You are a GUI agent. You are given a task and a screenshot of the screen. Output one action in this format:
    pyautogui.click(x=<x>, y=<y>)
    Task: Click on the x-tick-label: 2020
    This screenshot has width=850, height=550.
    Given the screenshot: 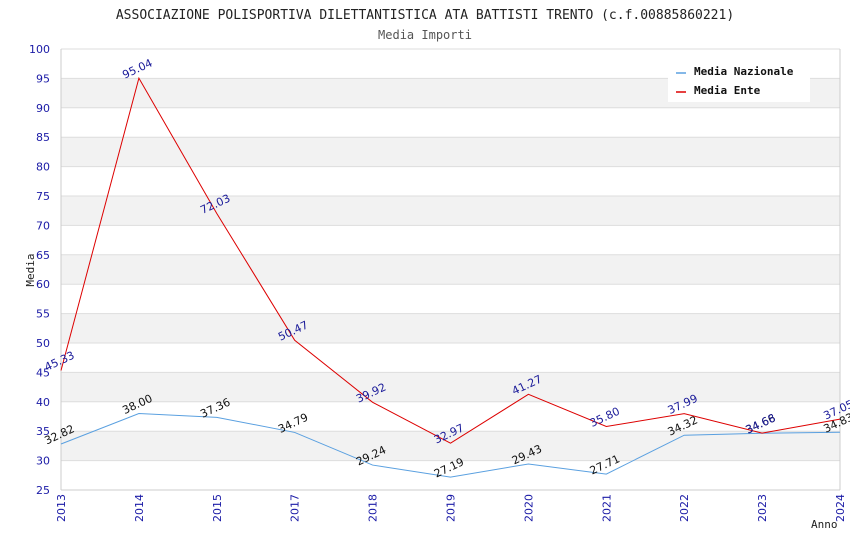 What is the action you would take?
    pyautogui.click(x=528, y=508)
    